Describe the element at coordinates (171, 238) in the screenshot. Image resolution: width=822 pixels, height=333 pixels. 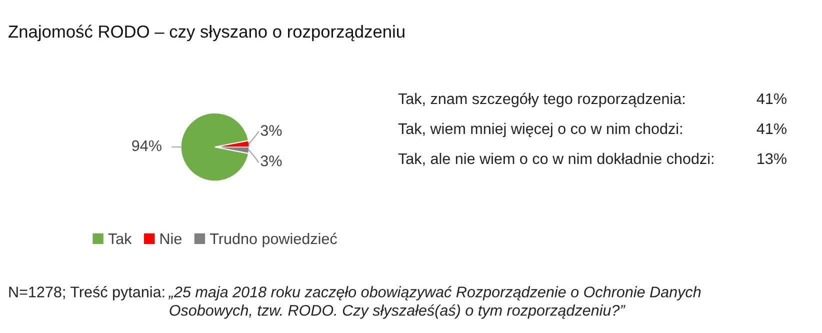
I see `legend-label: Nie` at that location.